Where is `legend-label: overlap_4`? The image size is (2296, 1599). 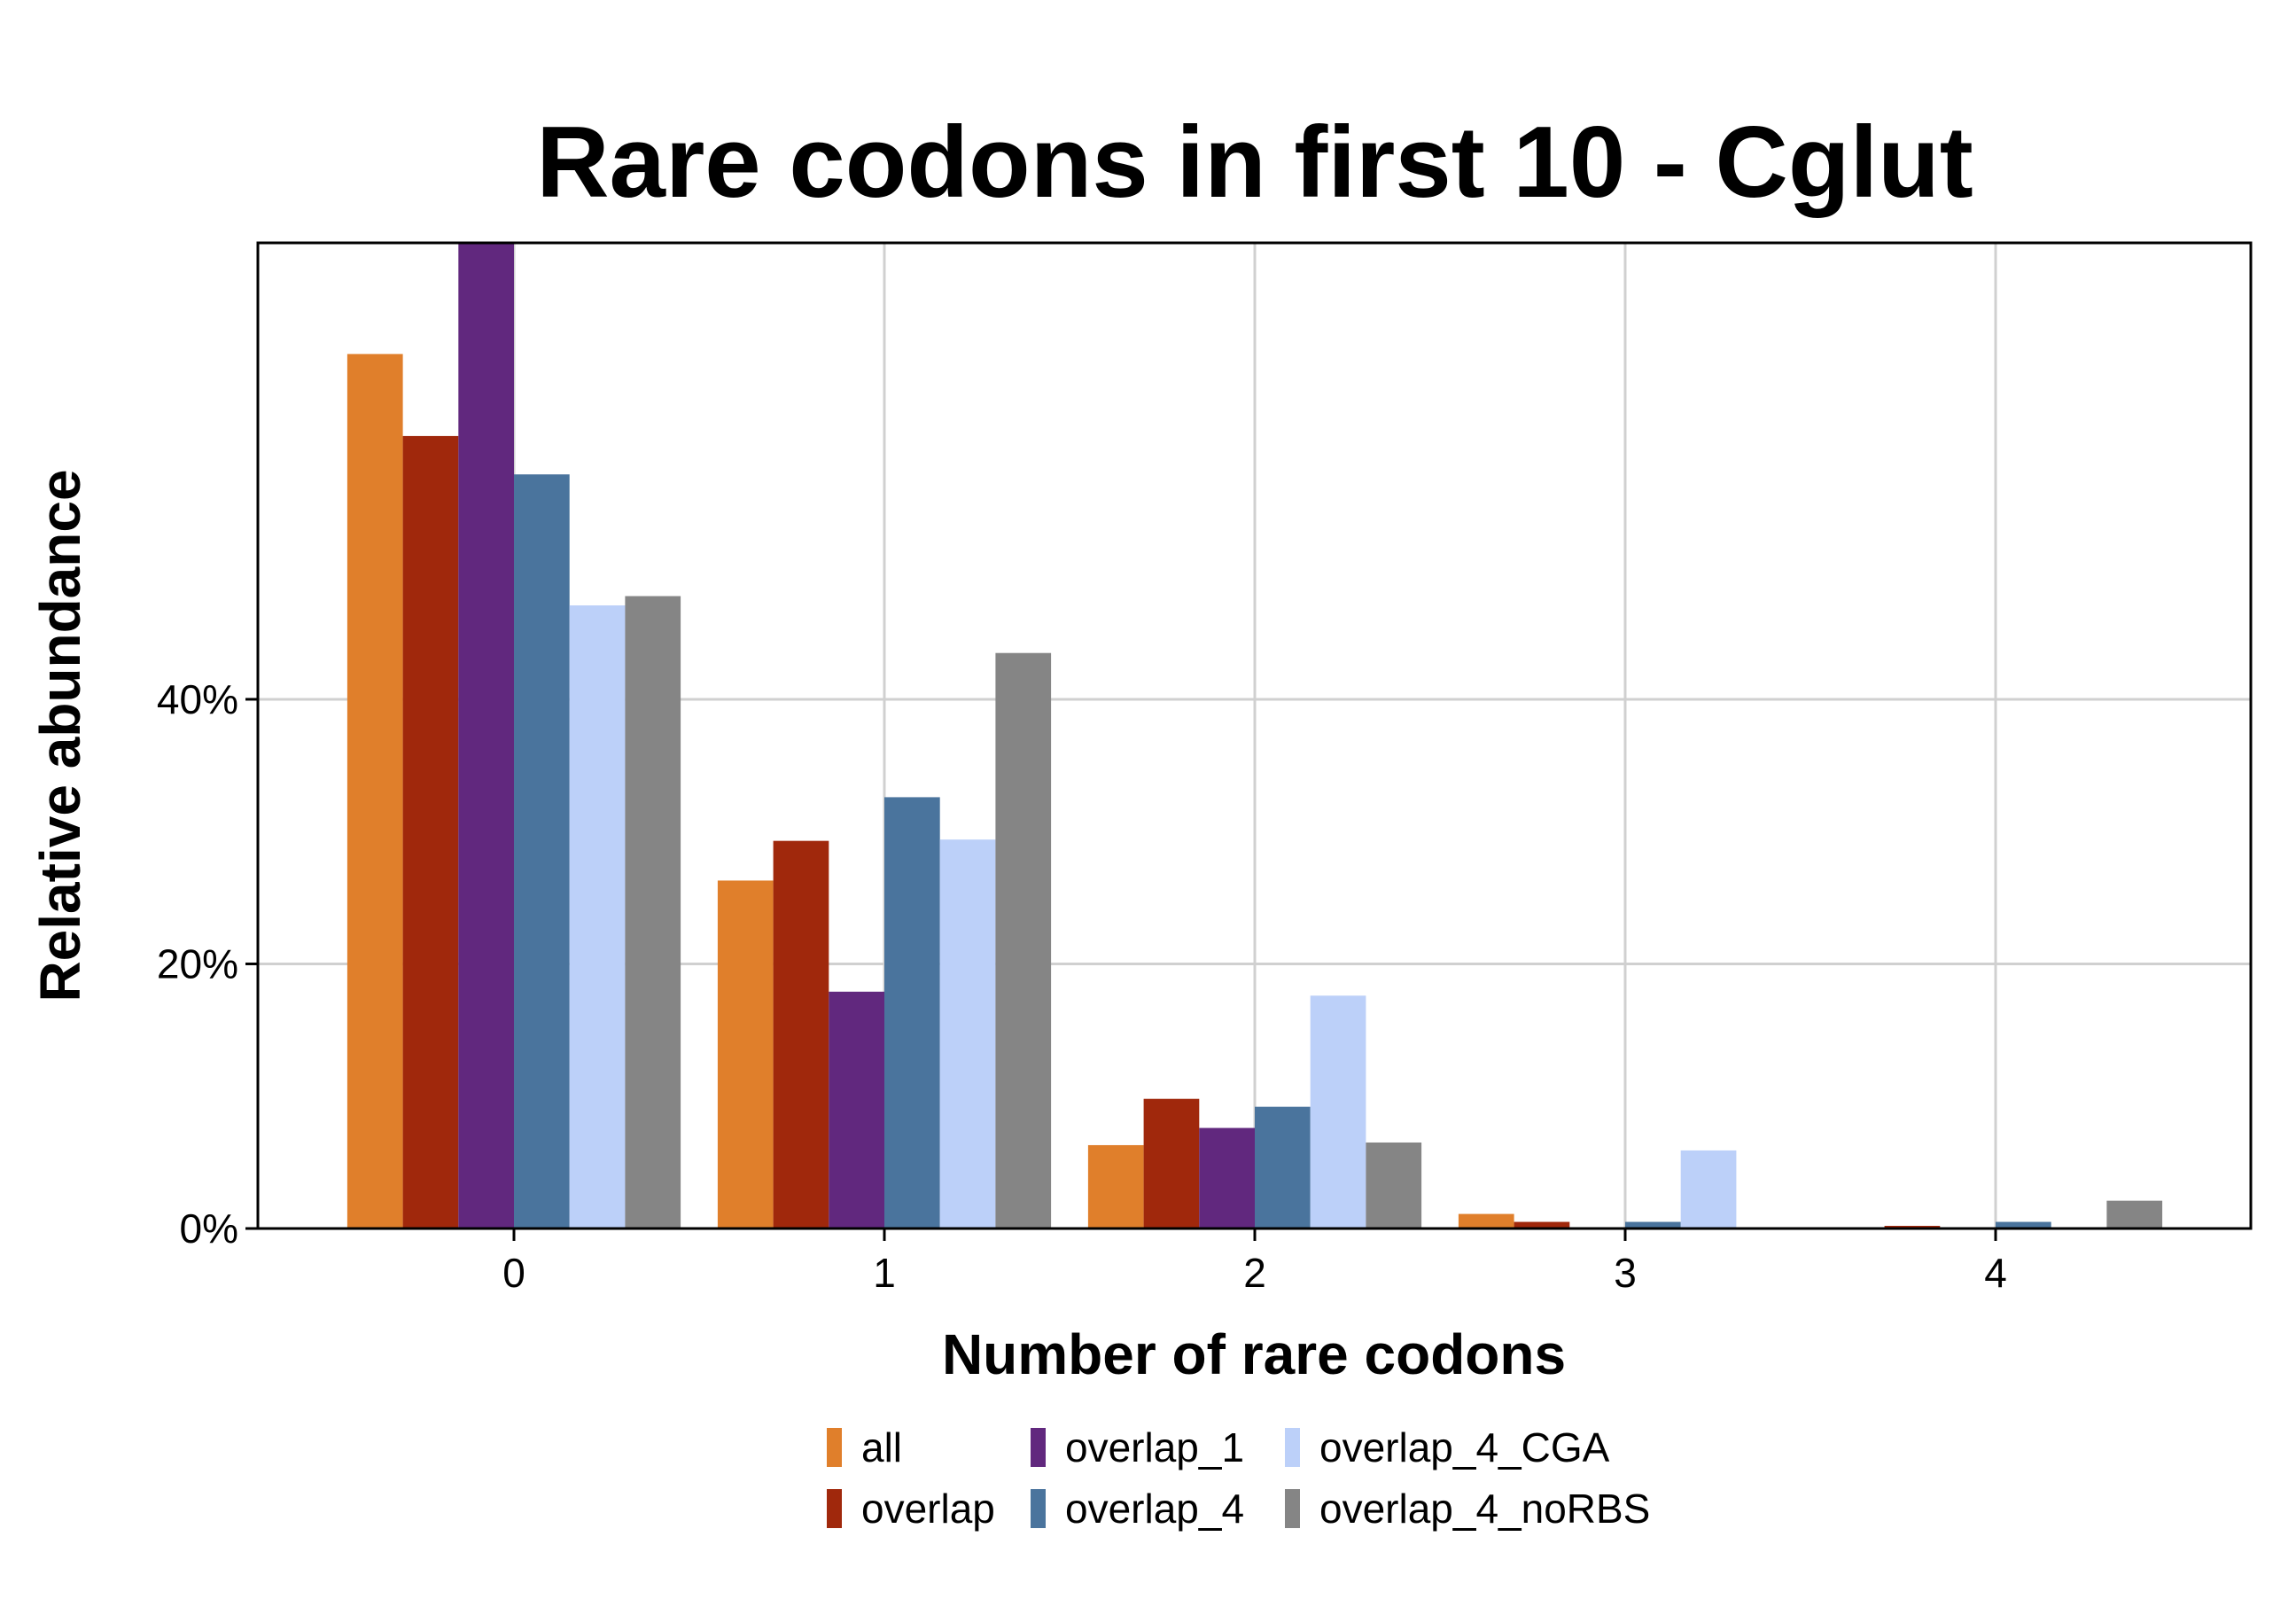
legend-label: overlap_4 is located at coordinates (1154, 1509).